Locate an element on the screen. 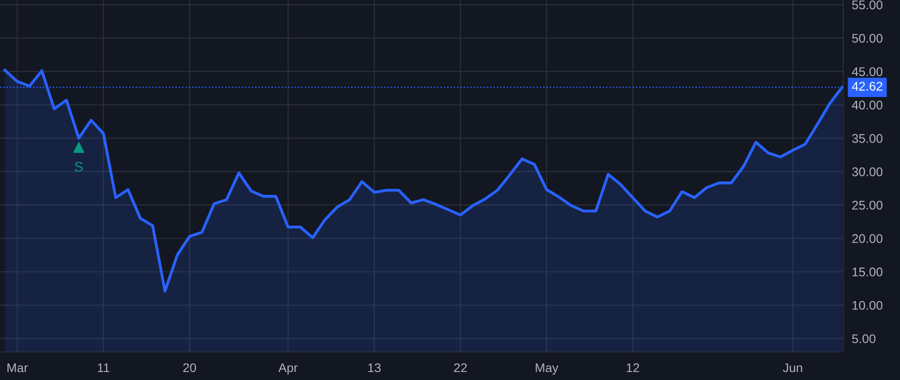 This screenshot has height=380, width=900. y-tick-label: 50.00 is located at coordinates (867, 38).